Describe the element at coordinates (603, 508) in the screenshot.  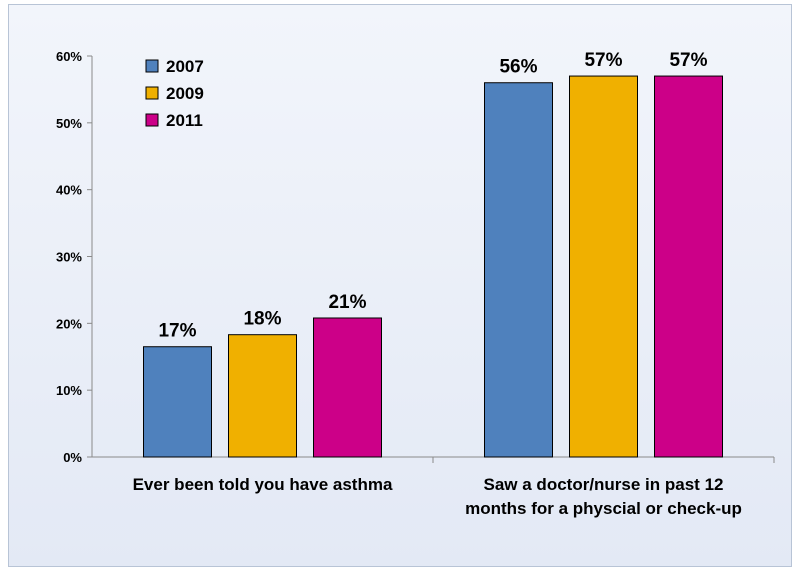
I see `category-label: months for a physcial or check-up` at that location.